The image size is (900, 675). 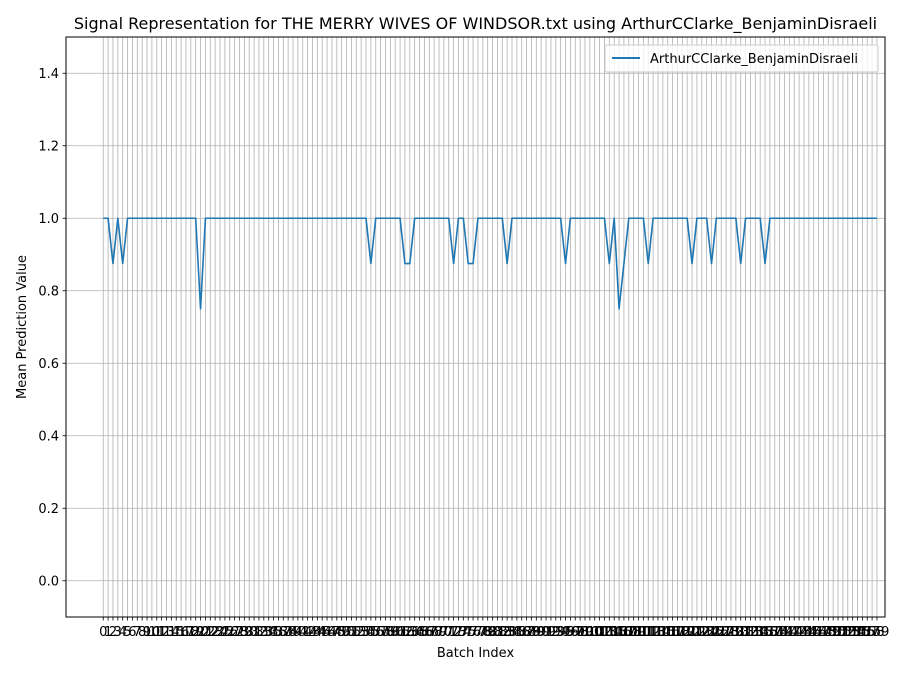 What do you see at coordinates (551, 632) in the screenshot?
I see `x-tick-label: 92` at bounding box center [551, 632].